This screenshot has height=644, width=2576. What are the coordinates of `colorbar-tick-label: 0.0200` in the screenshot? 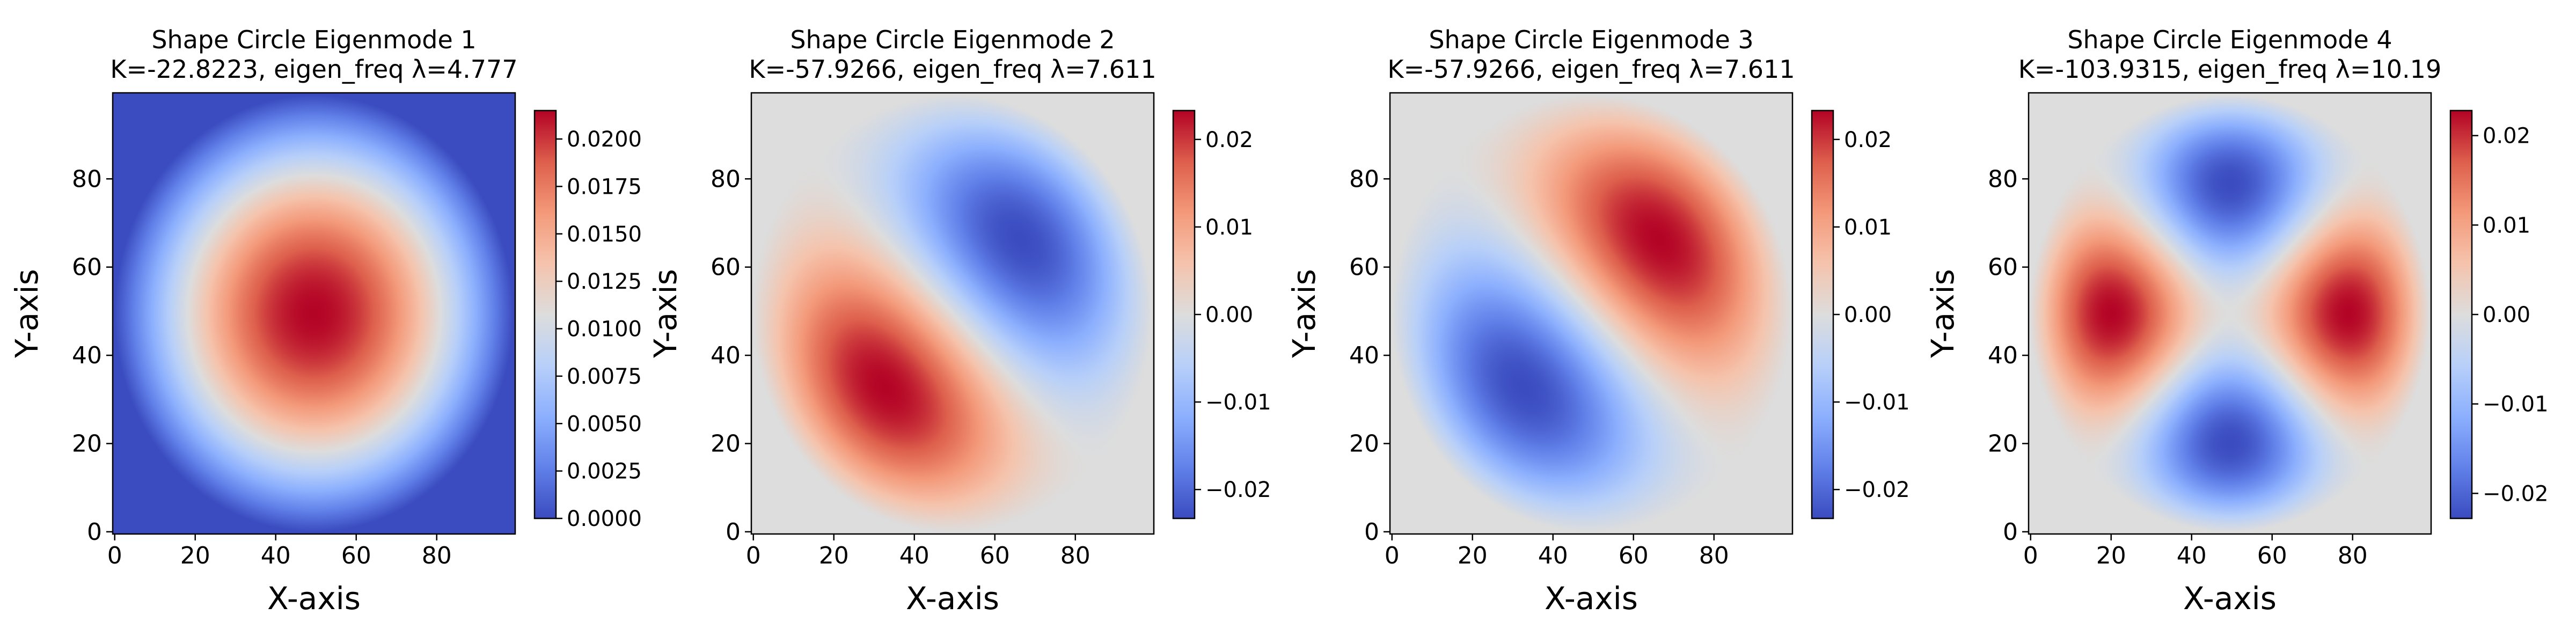 It's located at (604, 139).